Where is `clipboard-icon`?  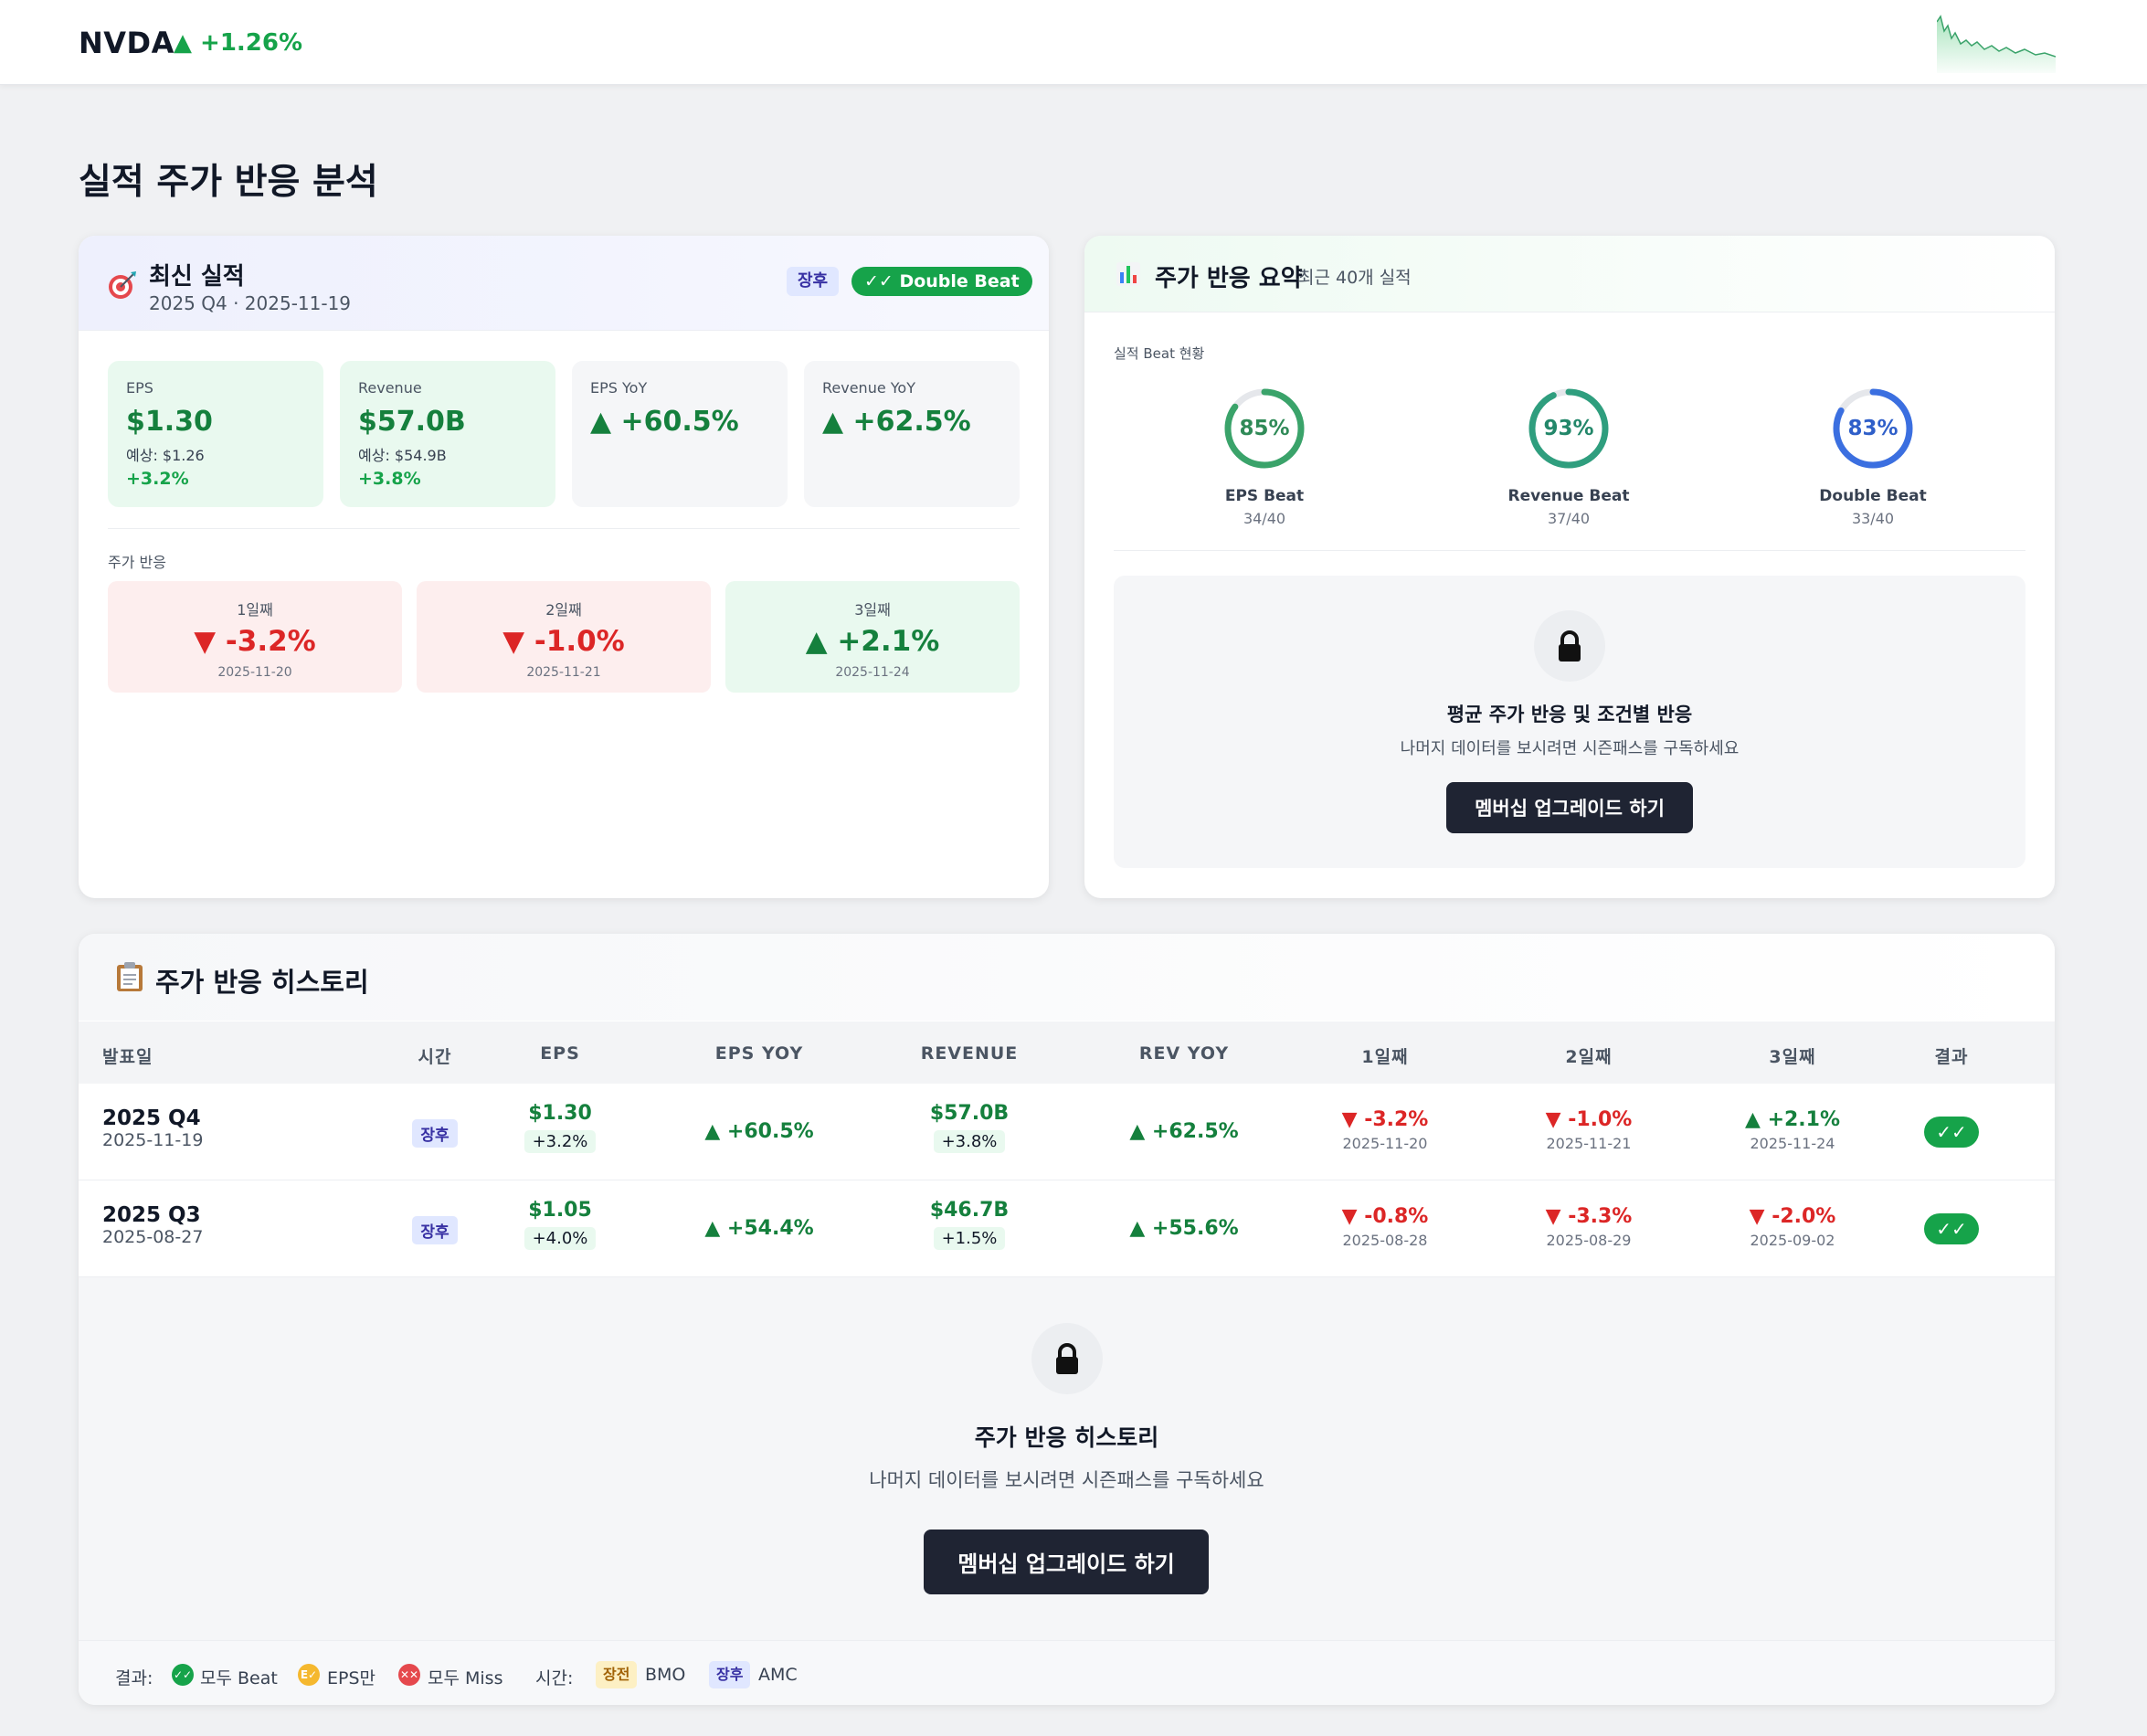 clipboard-icon is located at coordinates (130, 976).